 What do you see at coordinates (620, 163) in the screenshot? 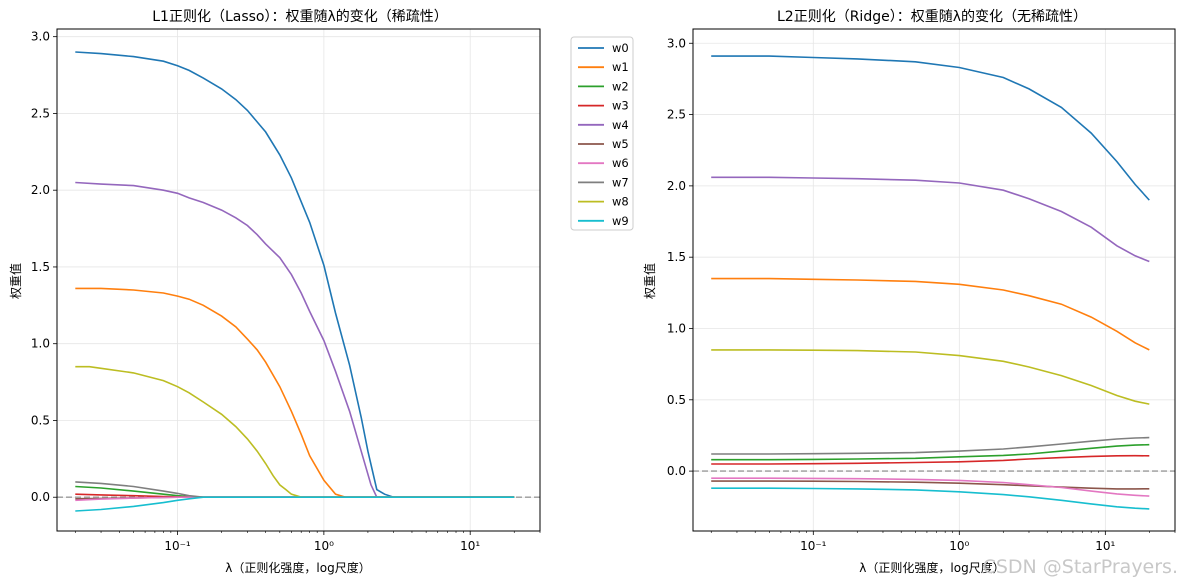
I see `legend-label-w6: w6` at bounding box center [620, 163].